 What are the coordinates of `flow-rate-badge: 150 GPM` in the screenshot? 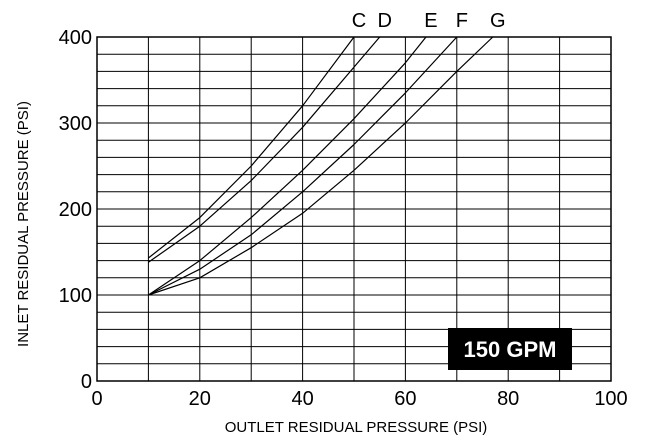 It's located at (510, 349).